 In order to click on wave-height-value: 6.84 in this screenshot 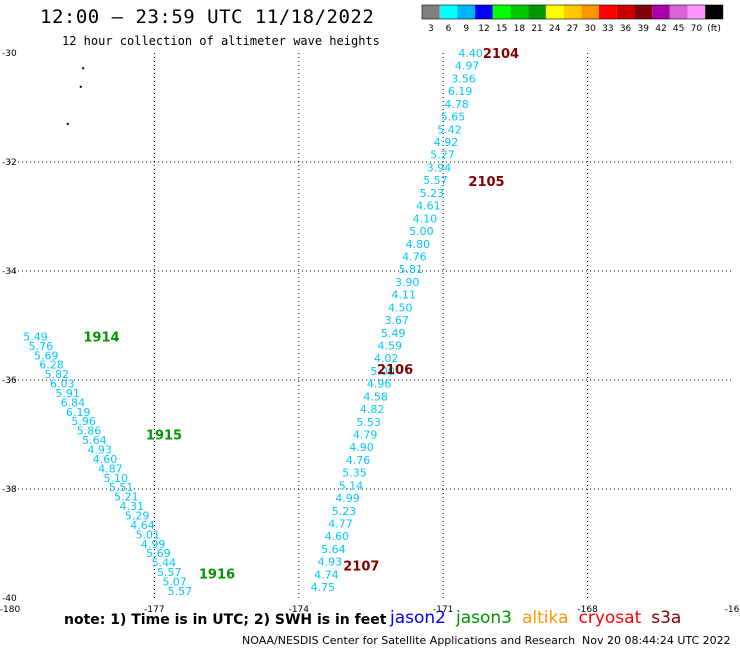, I will do `click(73, 402)`.